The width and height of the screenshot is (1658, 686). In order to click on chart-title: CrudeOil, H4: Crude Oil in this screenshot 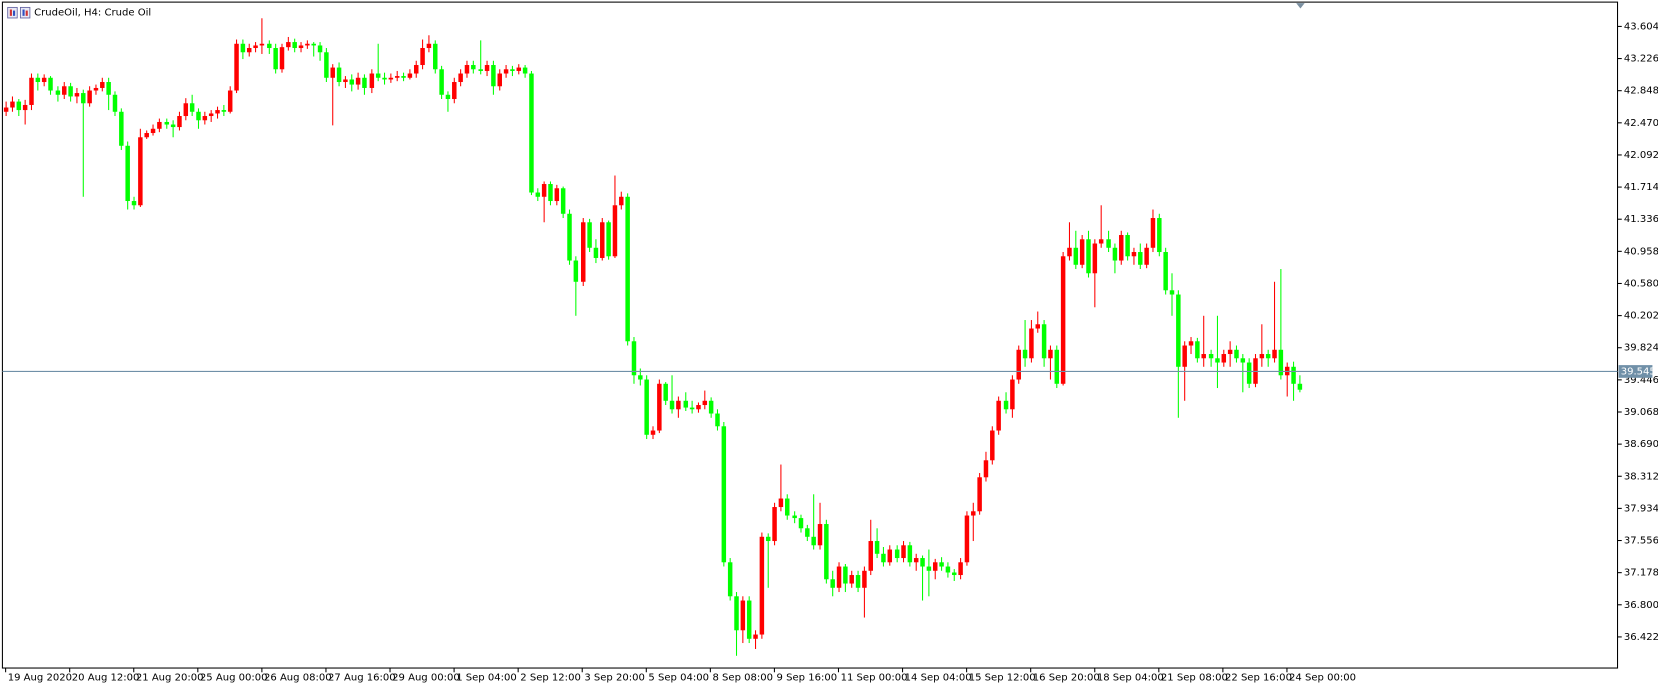, I will do `click(92, 13)`.